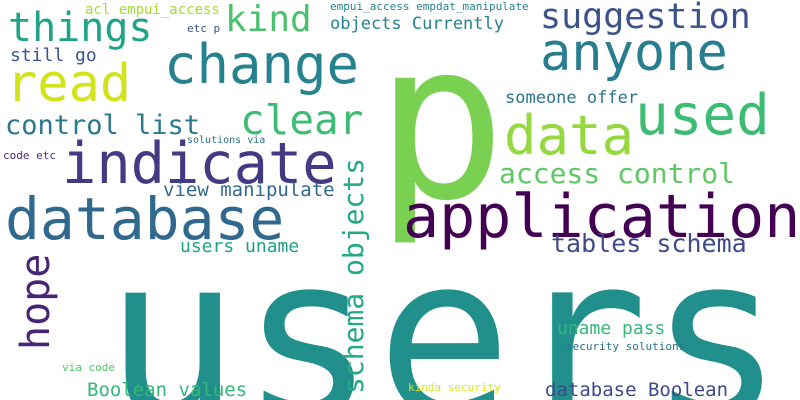 The height and width of the screenshot is (400, 800). What do you see at coordinates (262, 64) in the screenshot?
I see `word-change: change` at bounding box center [262, 64].